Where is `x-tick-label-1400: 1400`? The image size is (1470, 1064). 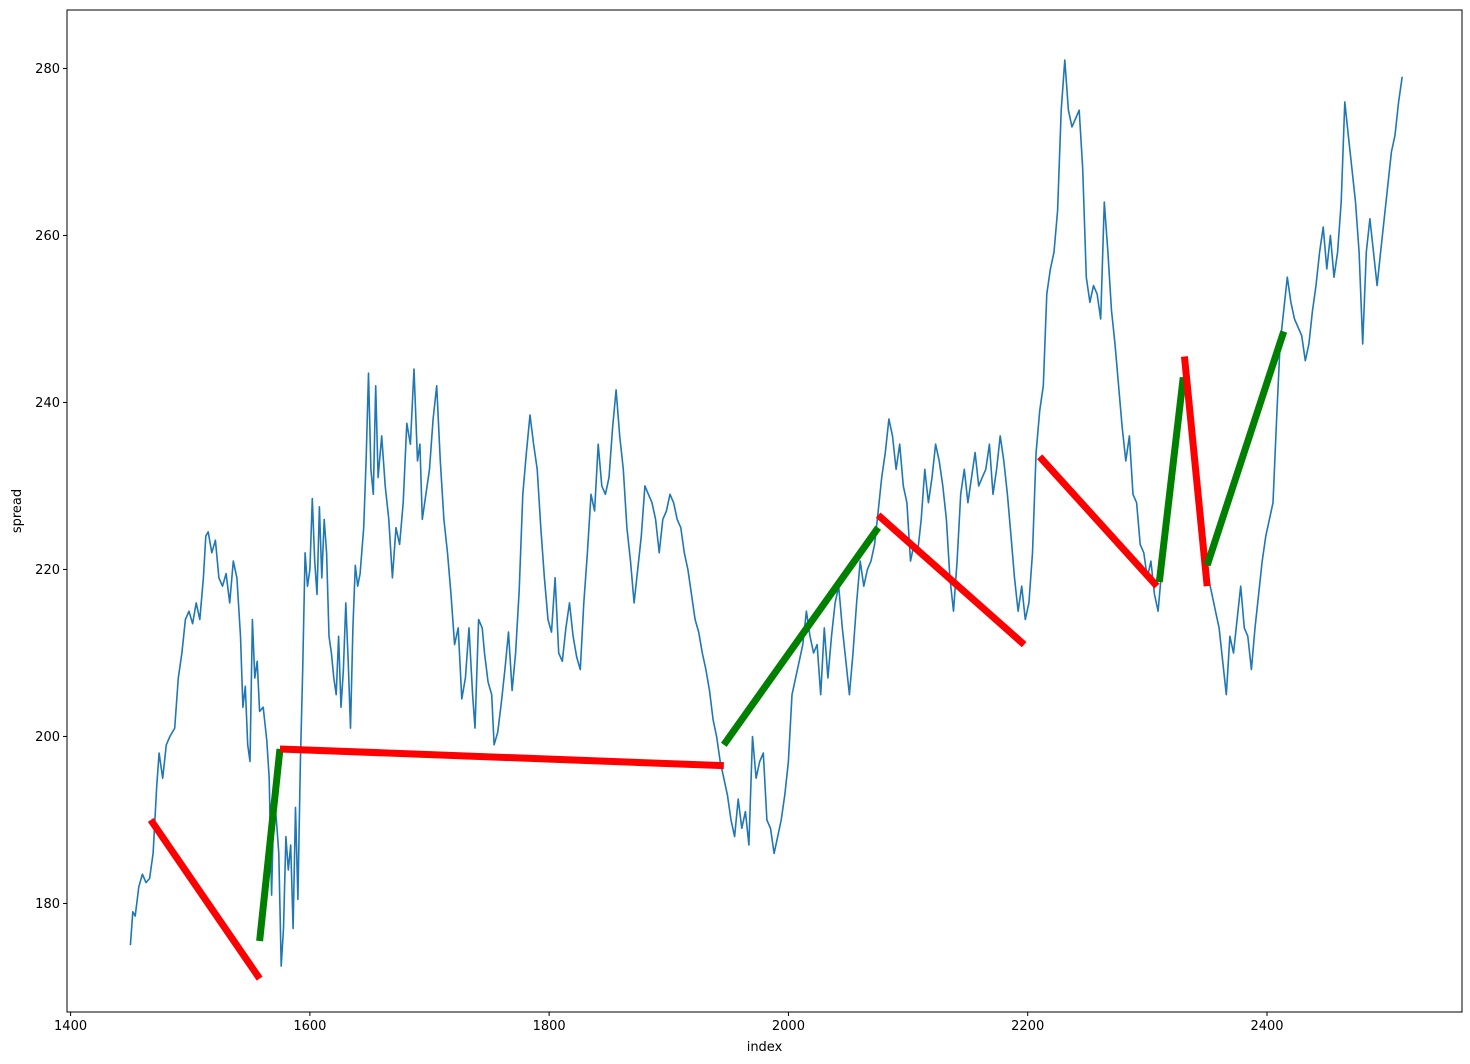
x-tick-label-1400: 1400 is located at coordinates (70, 1026).